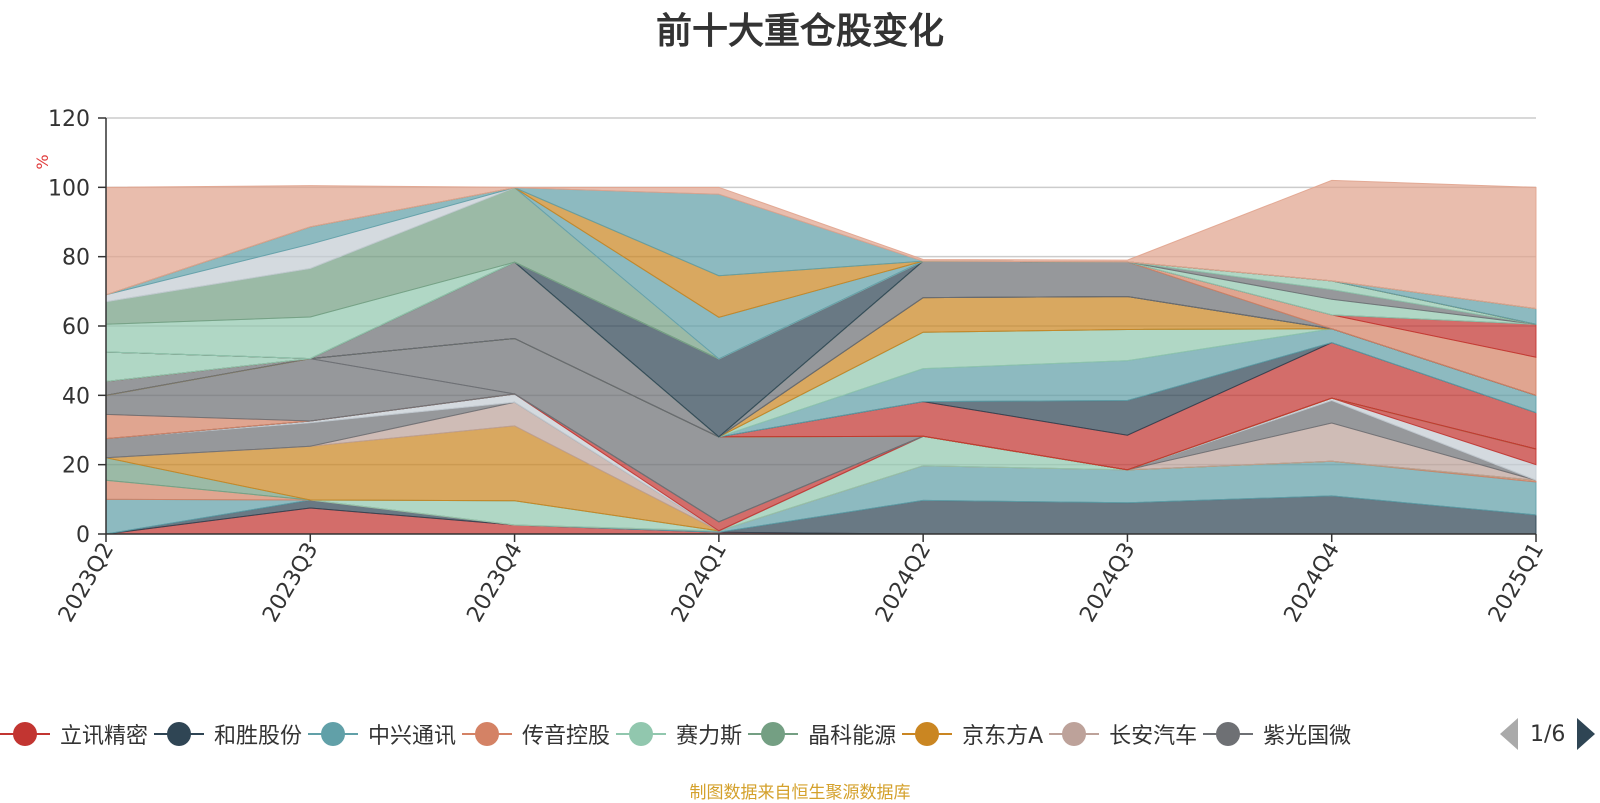 The image size is (1600, 803). I want to click on legend-label: 立讯精密, so click(104, 736).